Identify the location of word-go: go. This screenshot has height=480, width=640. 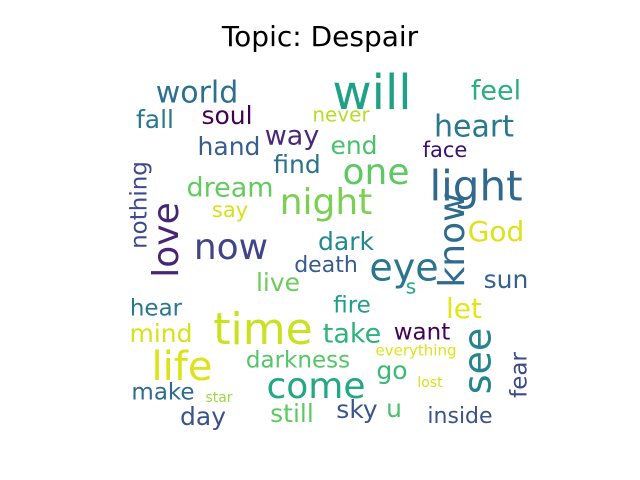
(391, 370).